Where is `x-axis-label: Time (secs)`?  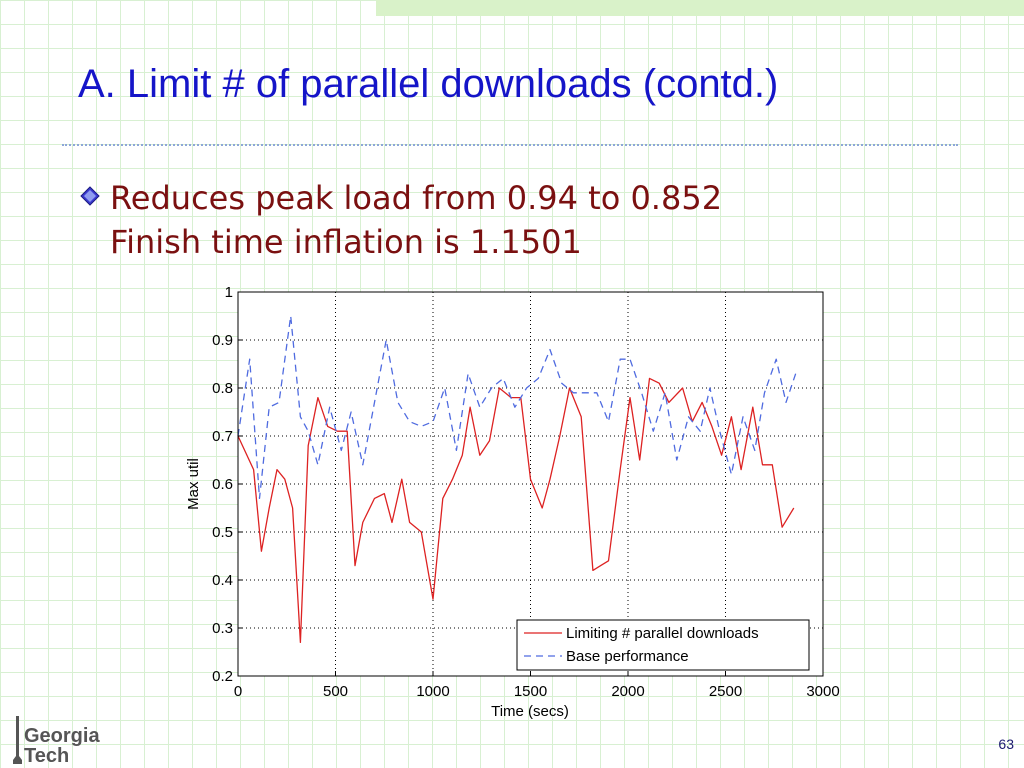 x-axis-label: Time (secs) is located at coordinates (530, 711).